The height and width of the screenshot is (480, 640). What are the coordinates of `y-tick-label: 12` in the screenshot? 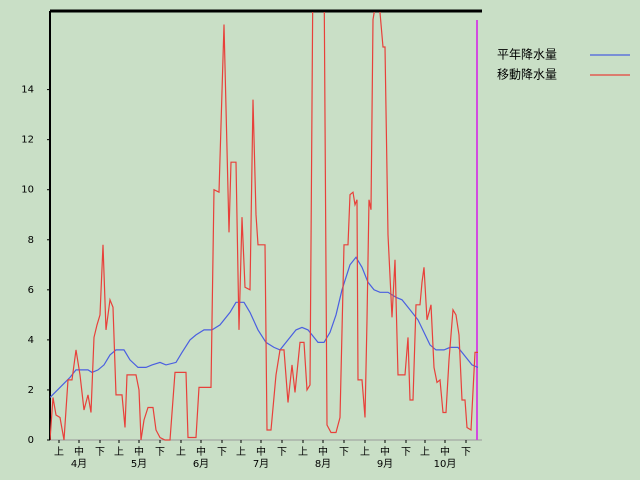 It's located at (27, 140).